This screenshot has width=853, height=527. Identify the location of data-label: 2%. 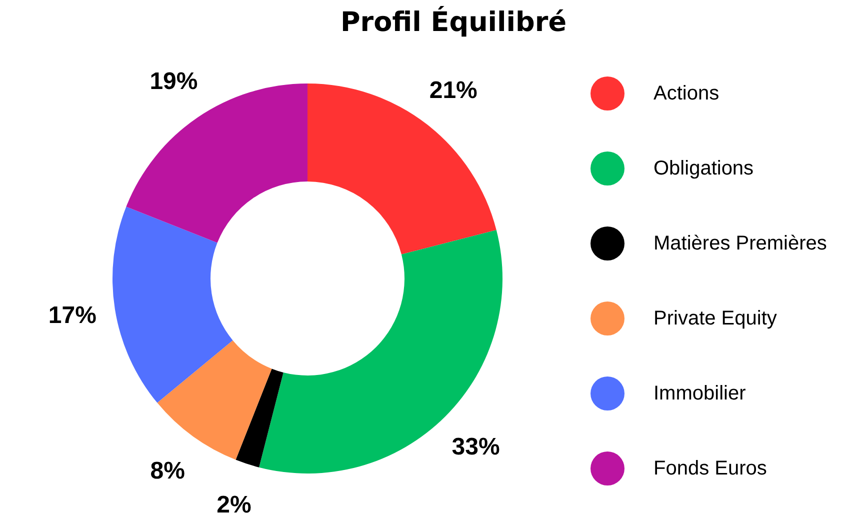
(234, 504).